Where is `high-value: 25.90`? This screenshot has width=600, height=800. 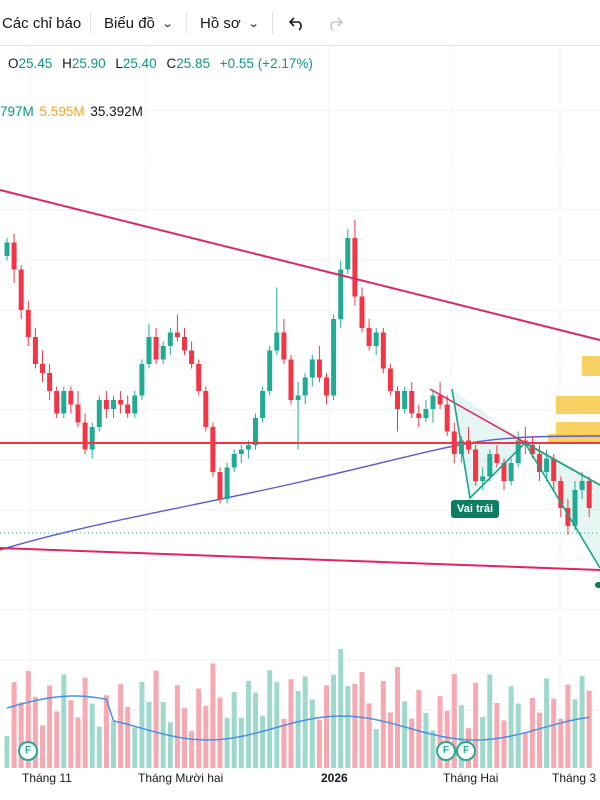 high-value: 25.90 is located at coordinates (88, 63).